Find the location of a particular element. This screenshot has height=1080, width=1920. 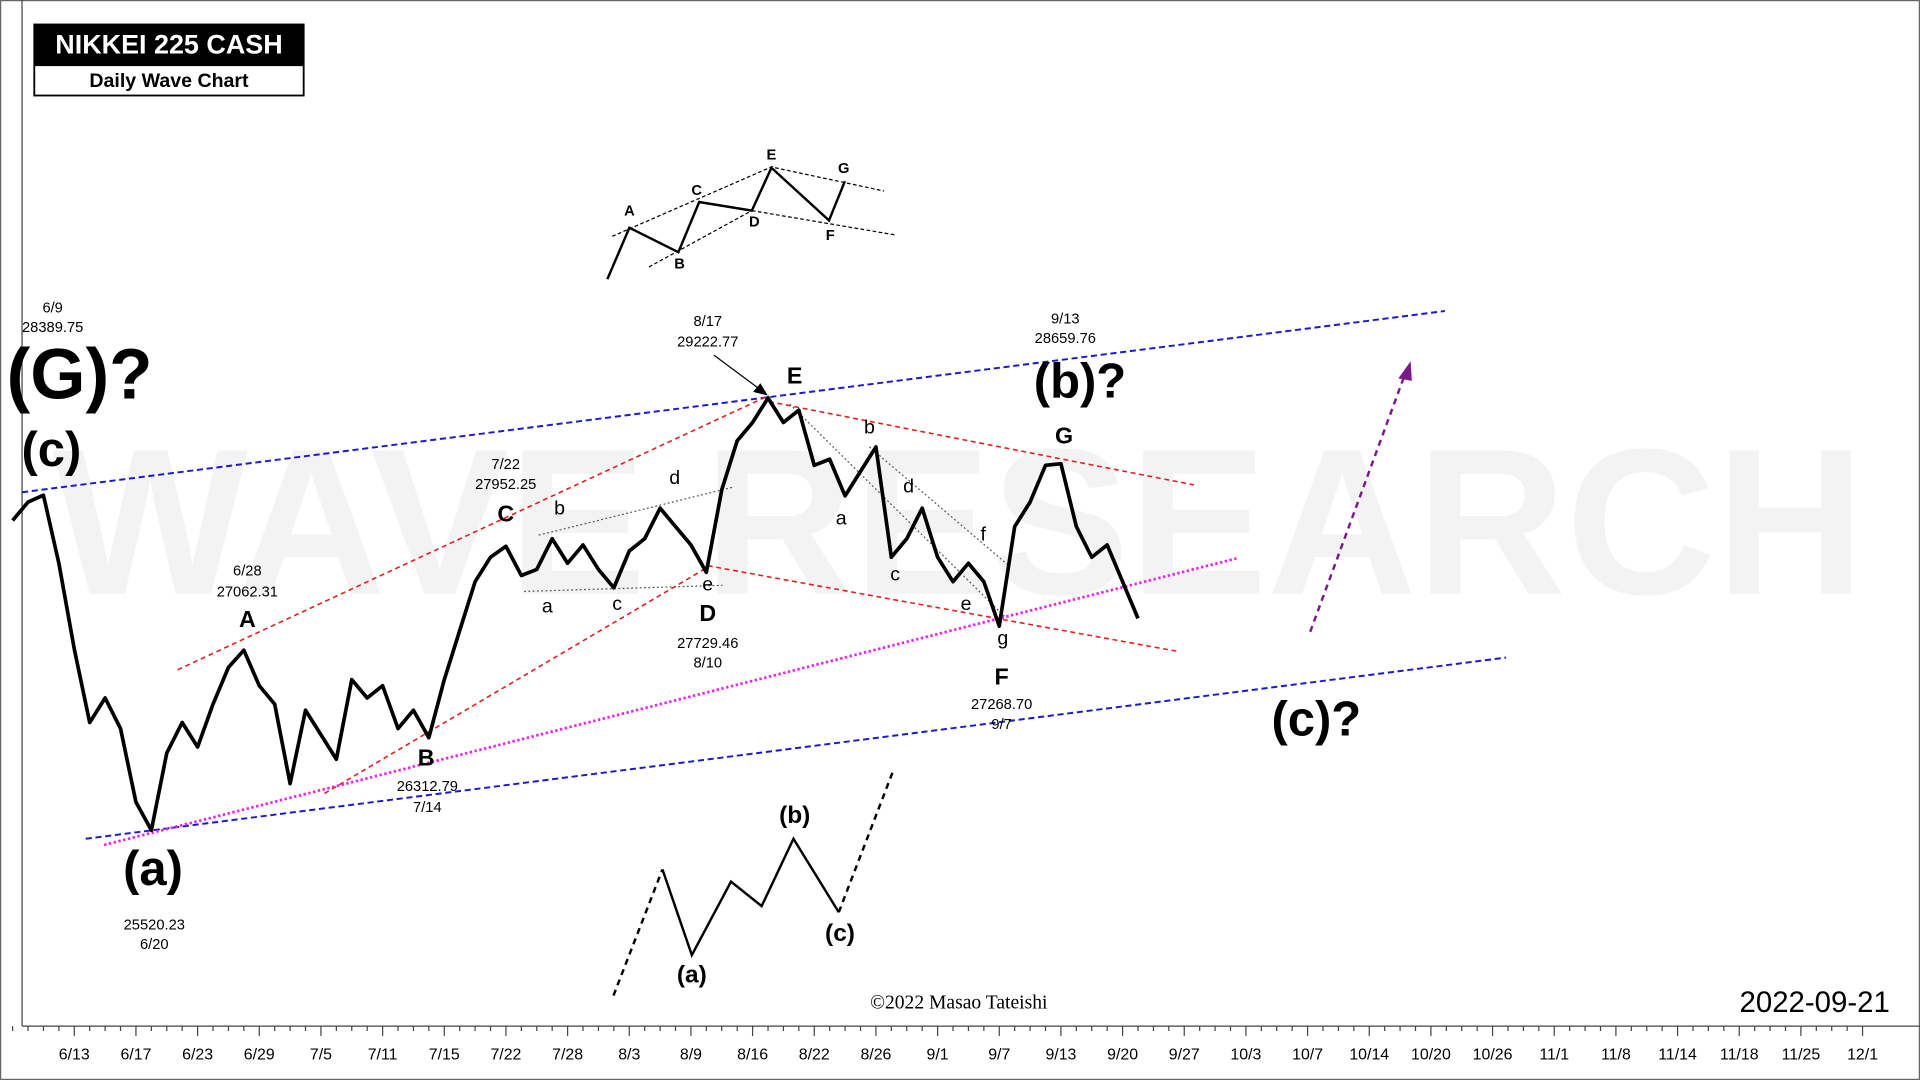

lower-channel is located at coordinates (796, 748).